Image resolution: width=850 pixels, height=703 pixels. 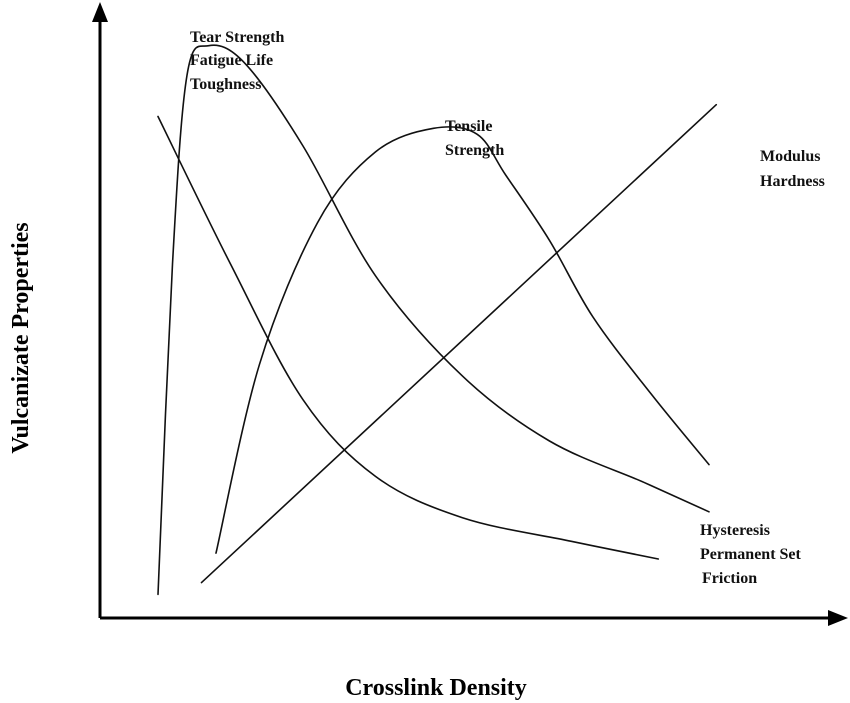 What do you see at coordinates (729, 578) in the screenshot?
I see `label-friction: Friction` at bounding box center [729, 578].